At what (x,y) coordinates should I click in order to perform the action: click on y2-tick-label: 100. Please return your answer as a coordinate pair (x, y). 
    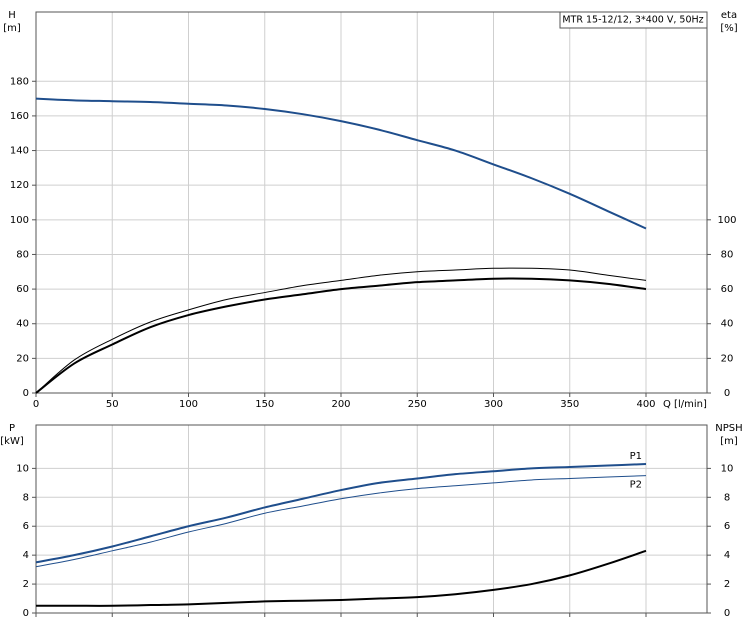
    Looking at the image, I should click on (726, 220).